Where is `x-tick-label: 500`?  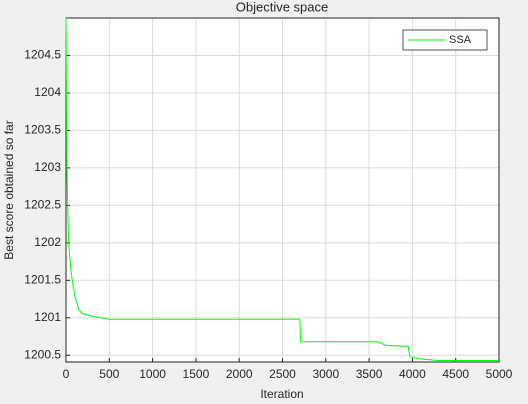
x-tick-label: 500 is located at coordinates (109, 374).